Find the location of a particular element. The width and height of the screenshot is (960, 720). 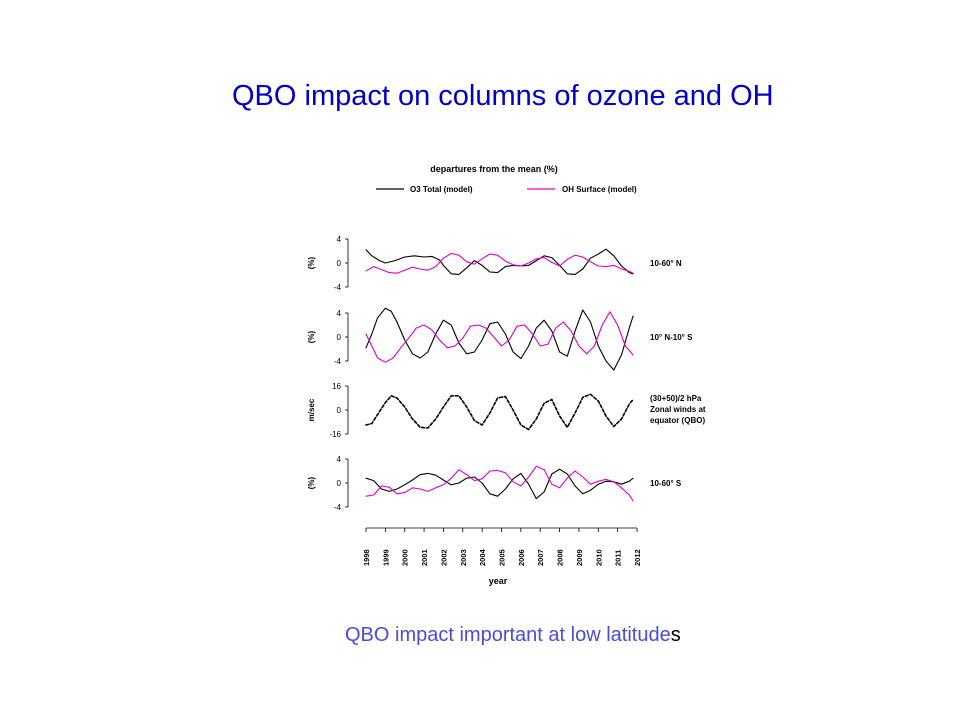

panel-1-y-tick-label: 0 is located at coordinates (339, 263).